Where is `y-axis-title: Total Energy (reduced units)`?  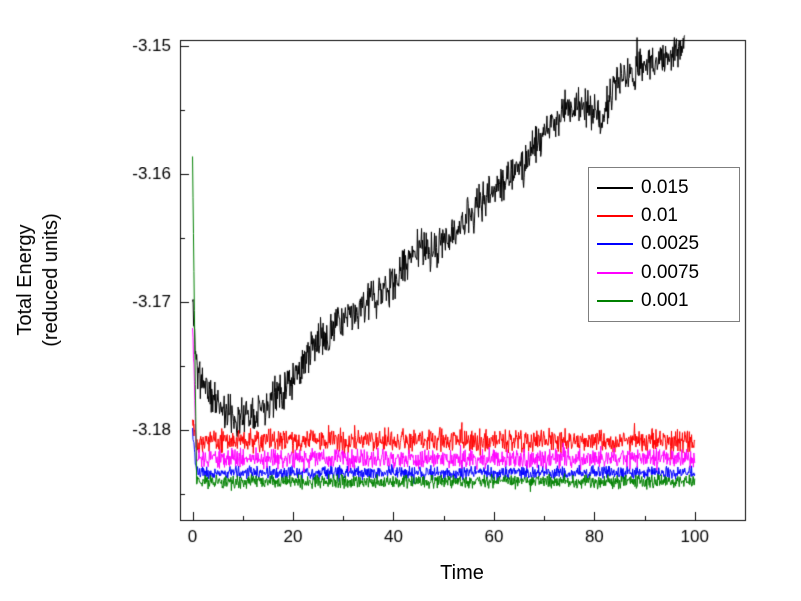
y-axis-title: Total Energy (reduced units) is located at coordinates (38, 279).